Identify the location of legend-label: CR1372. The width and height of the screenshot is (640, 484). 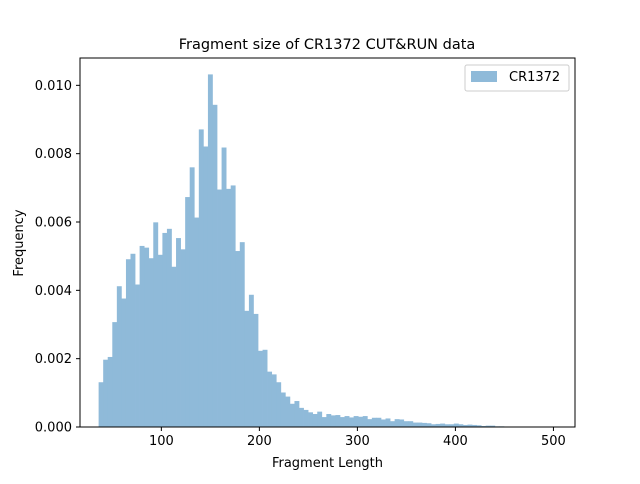
(534, 77).